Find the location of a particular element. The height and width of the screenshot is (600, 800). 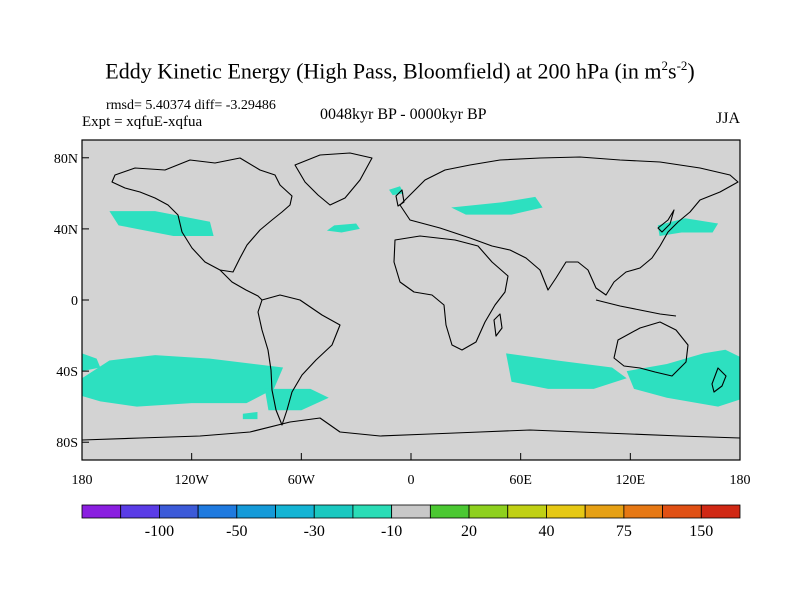

experiment-line: Expt = xqfuE-xqfua is located at coordinates (142, 122).